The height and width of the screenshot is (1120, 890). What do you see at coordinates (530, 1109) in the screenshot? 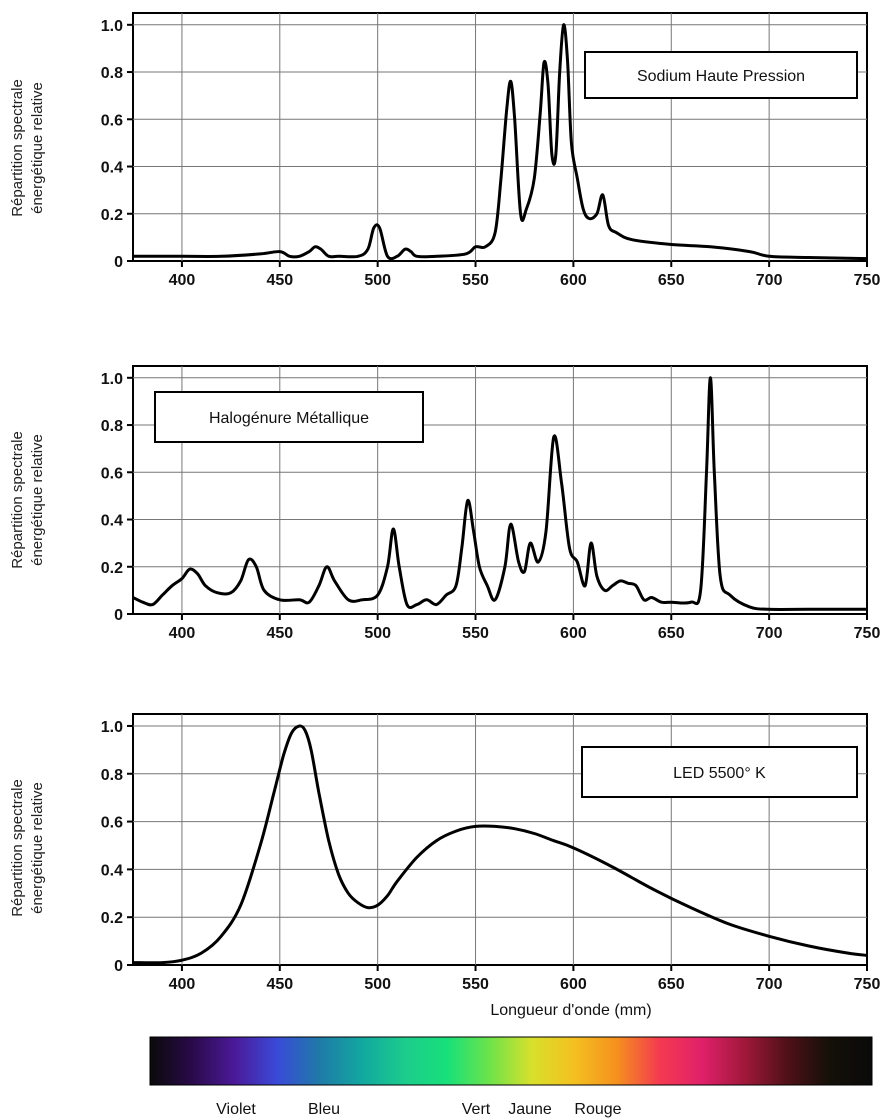
I see `spectrum-label-jaune: Jaune` at bounding box center [530, 1109].